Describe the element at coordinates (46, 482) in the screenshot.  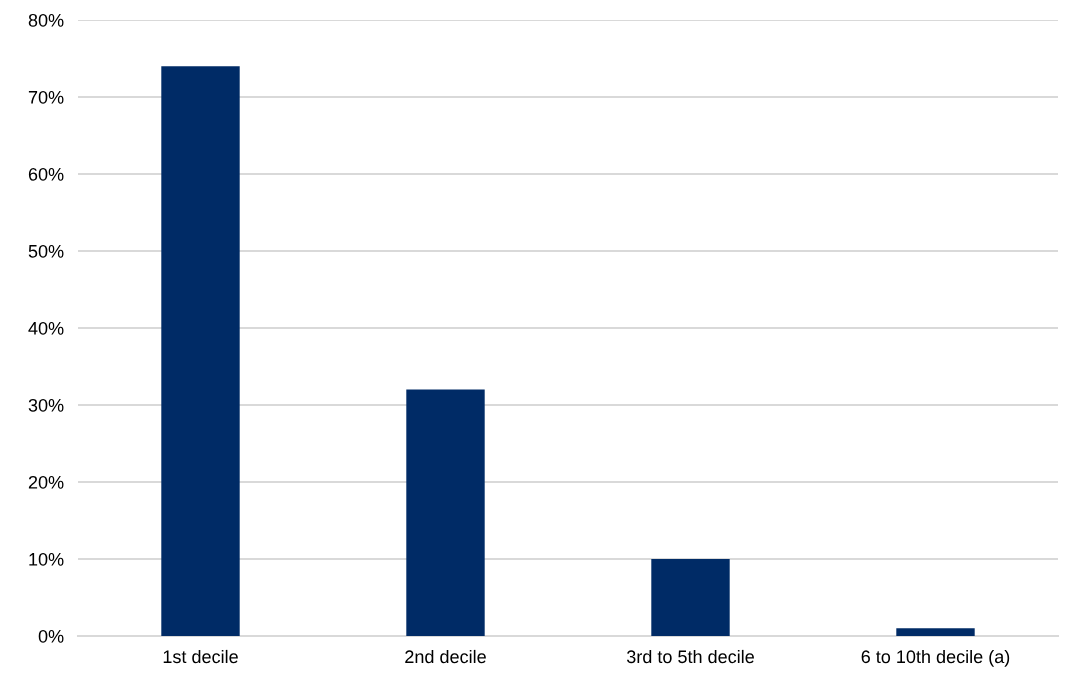
I see `y-tick-label: 20%` at that location.